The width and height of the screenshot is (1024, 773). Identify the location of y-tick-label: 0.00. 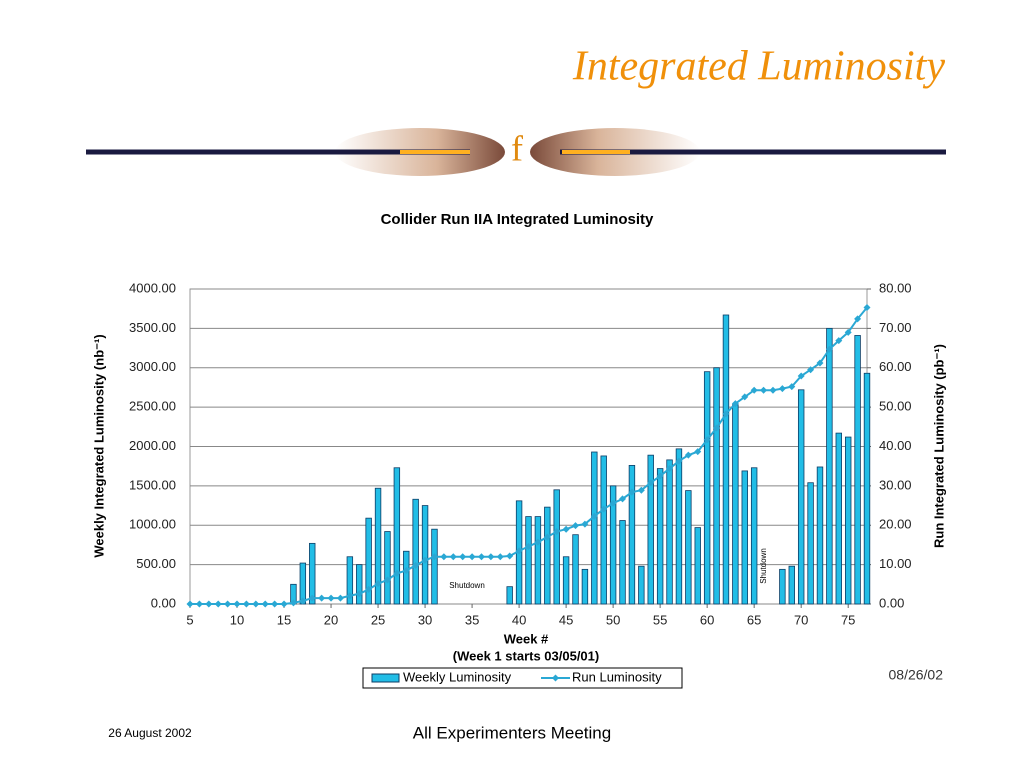
(163, 602).